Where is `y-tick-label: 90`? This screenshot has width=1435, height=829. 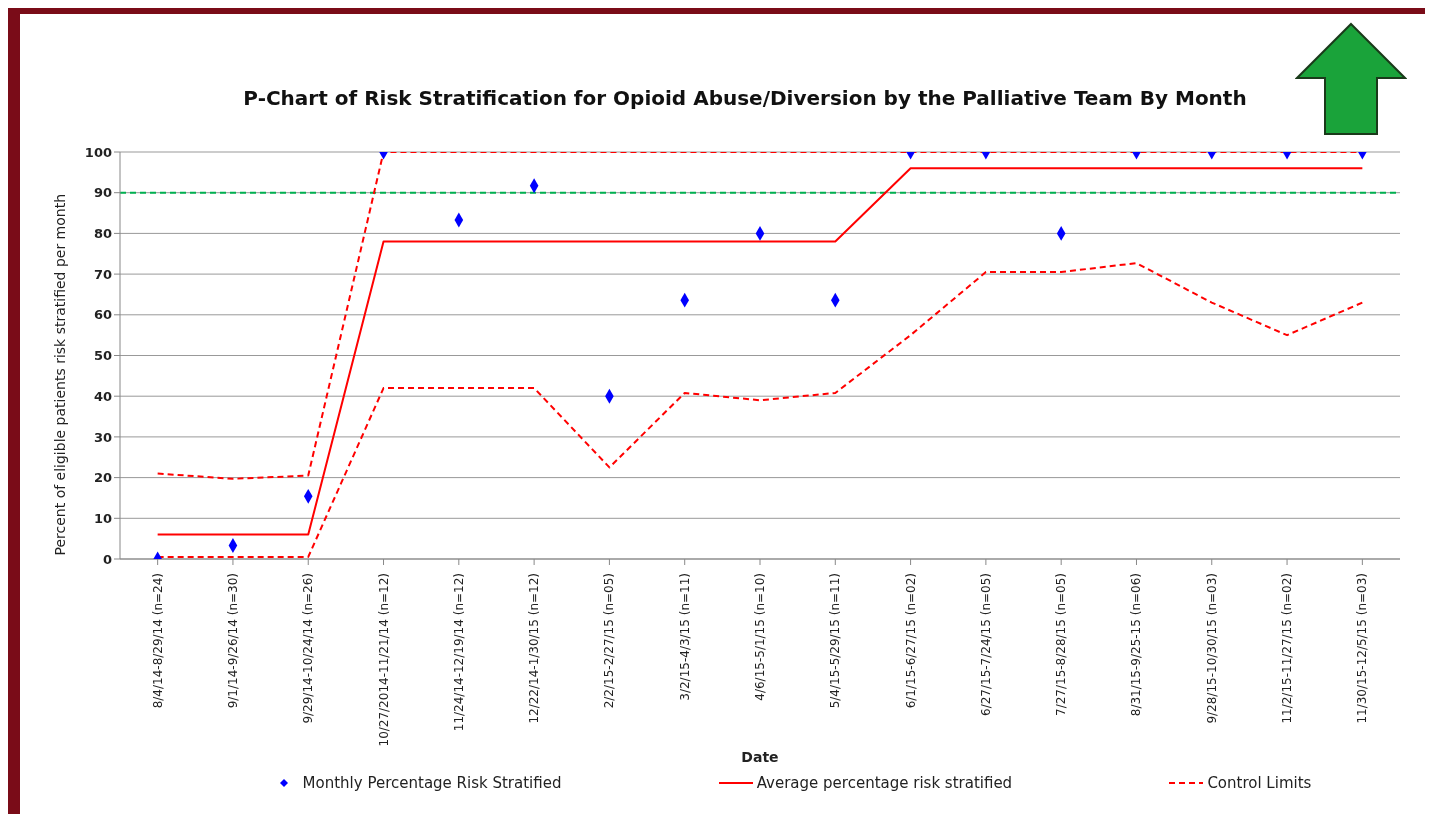
y-tick-label: 90 is located at coordinates (102, 193).